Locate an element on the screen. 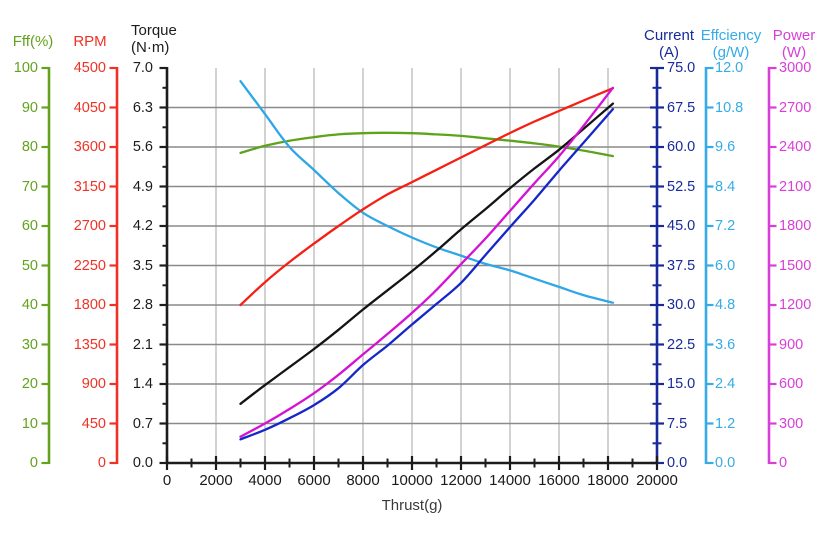 This screenshot has width=840, height=560. axis-efficiency-tick-label: 8.4 is located at coordinates (725, 186).